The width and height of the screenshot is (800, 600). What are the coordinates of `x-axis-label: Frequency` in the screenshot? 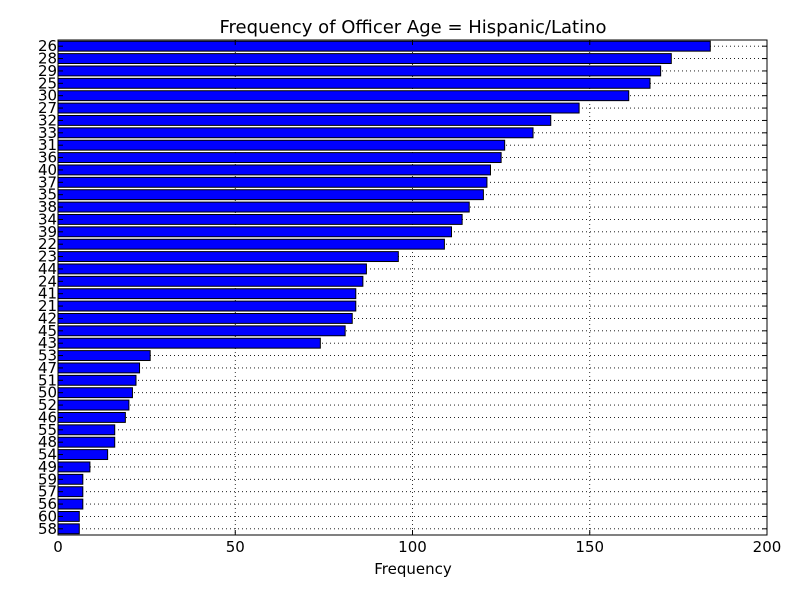 It's located at (413, 569).